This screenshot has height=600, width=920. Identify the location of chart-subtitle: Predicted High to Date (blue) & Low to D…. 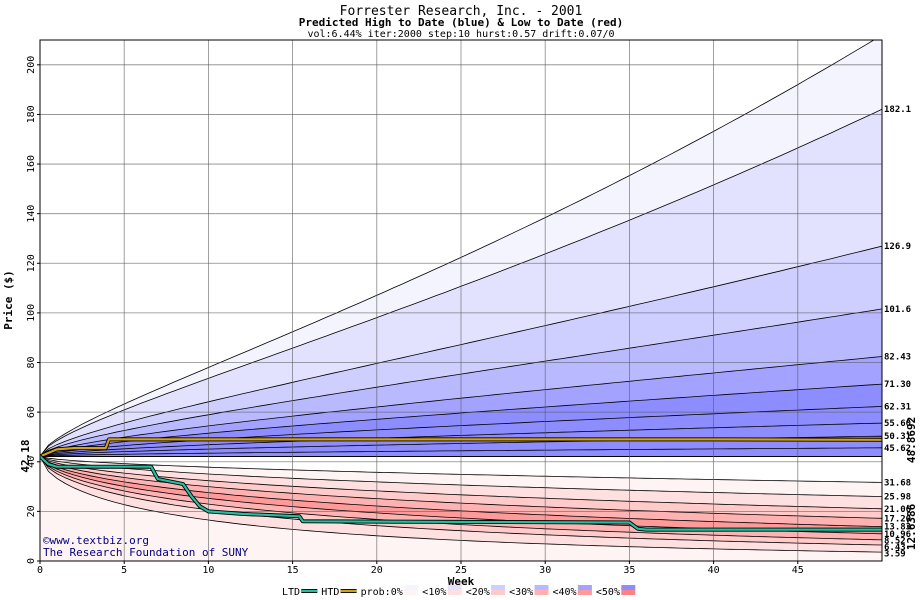
(461, 22).